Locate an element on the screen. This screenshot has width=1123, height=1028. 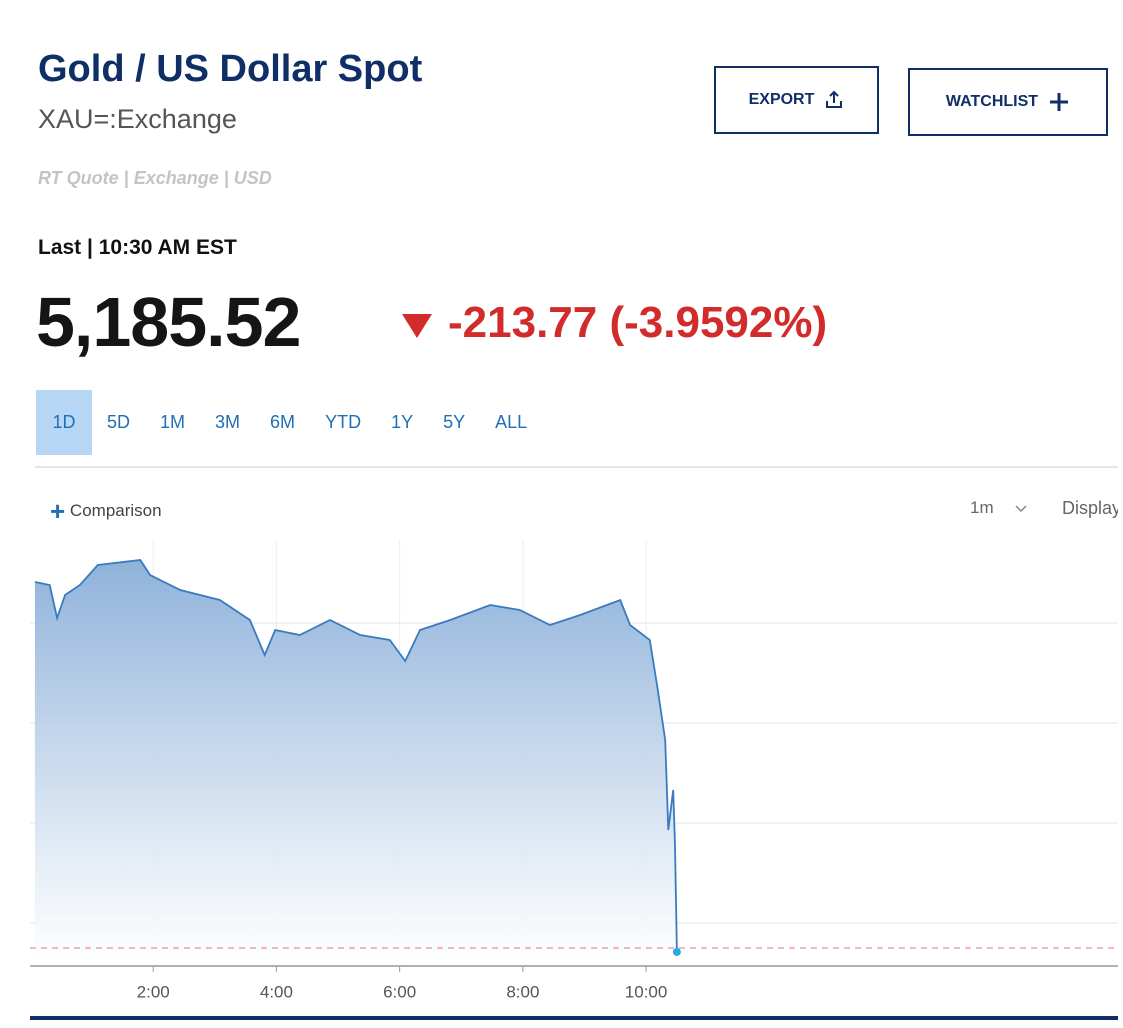
change-value: -213.77 is located at coordinates (523, 322).